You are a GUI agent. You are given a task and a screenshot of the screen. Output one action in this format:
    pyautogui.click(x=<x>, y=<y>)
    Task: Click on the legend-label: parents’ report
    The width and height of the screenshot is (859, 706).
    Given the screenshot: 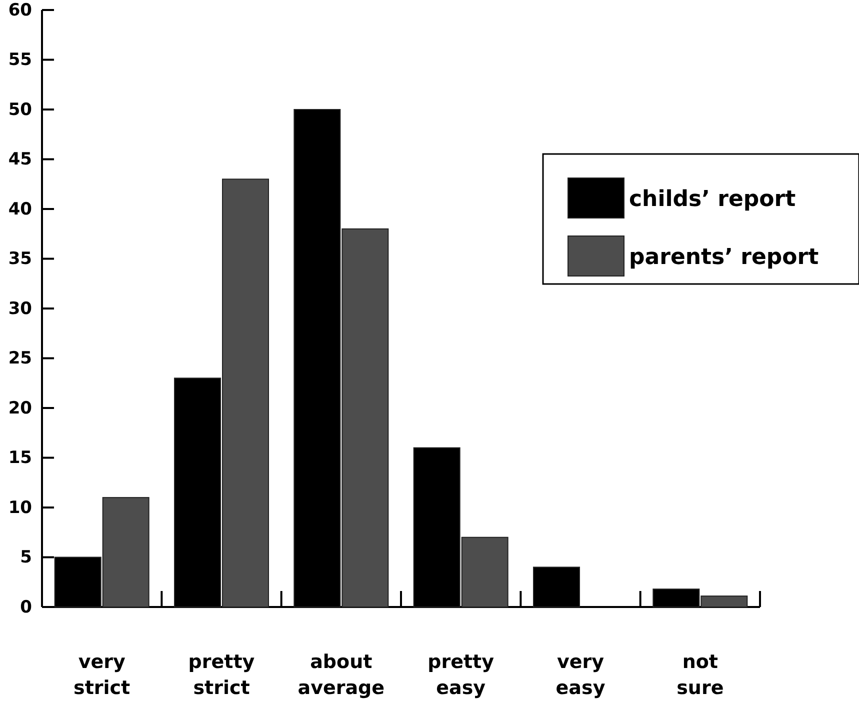 What is the action you would take?
    pyautogui.click(x=724, y=257)
    